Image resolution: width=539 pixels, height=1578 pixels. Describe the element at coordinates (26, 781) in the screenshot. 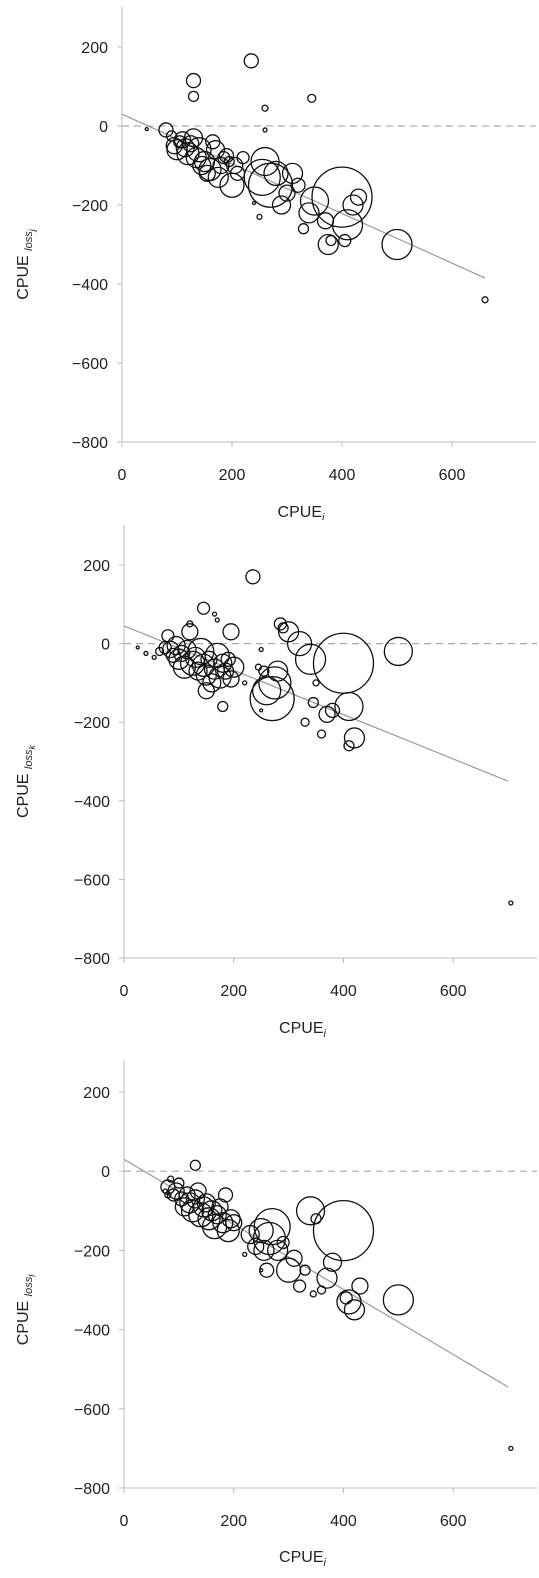

I see `y-axis-label: CPUE lossk` at that location.